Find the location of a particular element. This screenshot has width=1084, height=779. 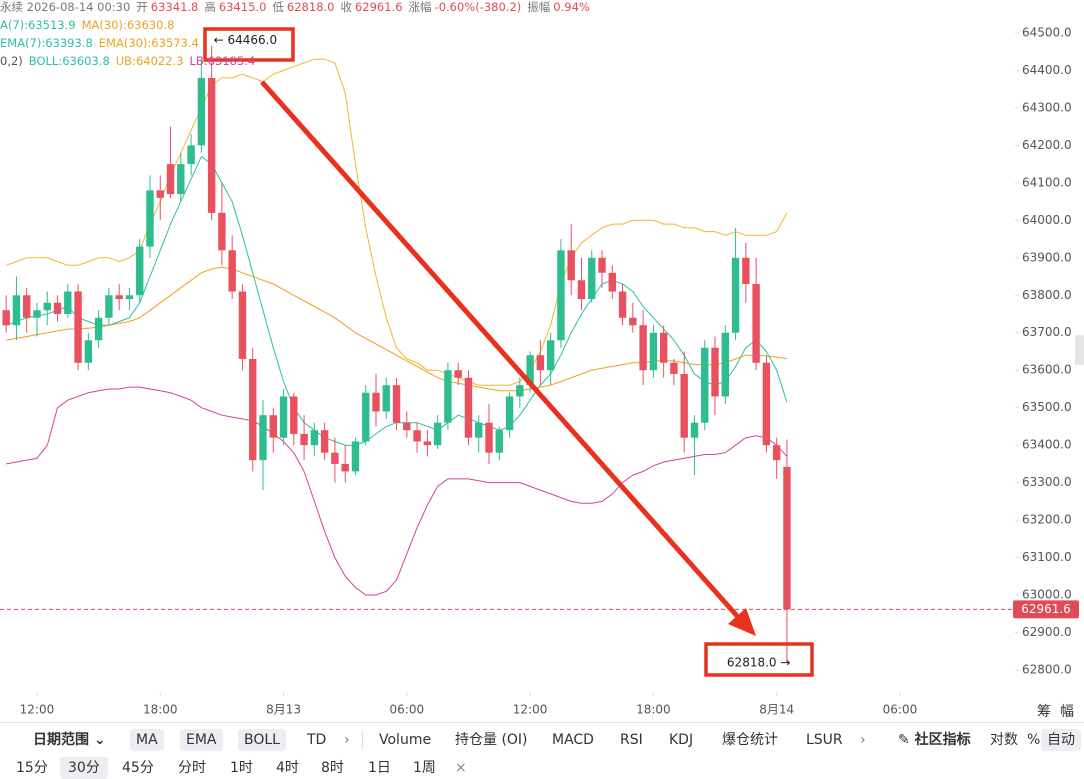

y-tick-label: 63800.0 is located at coordinates (1047, 295).